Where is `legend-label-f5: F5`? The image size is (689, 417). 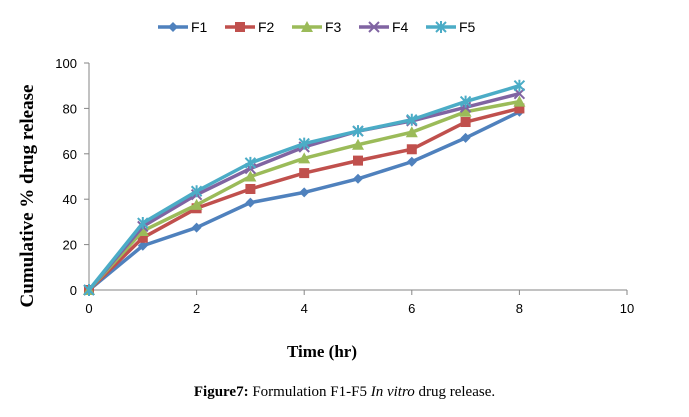
legend-label-f5: F5 is located at coordinates (467, 27).